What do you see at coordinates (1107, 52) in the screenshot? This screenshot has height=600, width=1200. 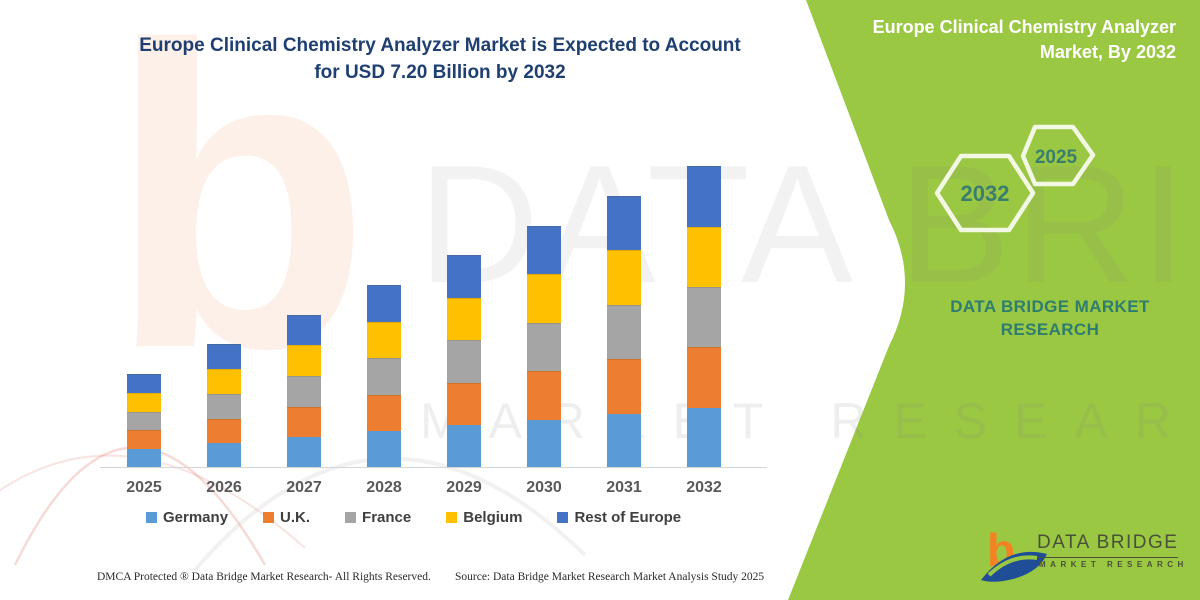 I see `panel-title-line2: Market, By 2032` at bounding box center [1107, 52].